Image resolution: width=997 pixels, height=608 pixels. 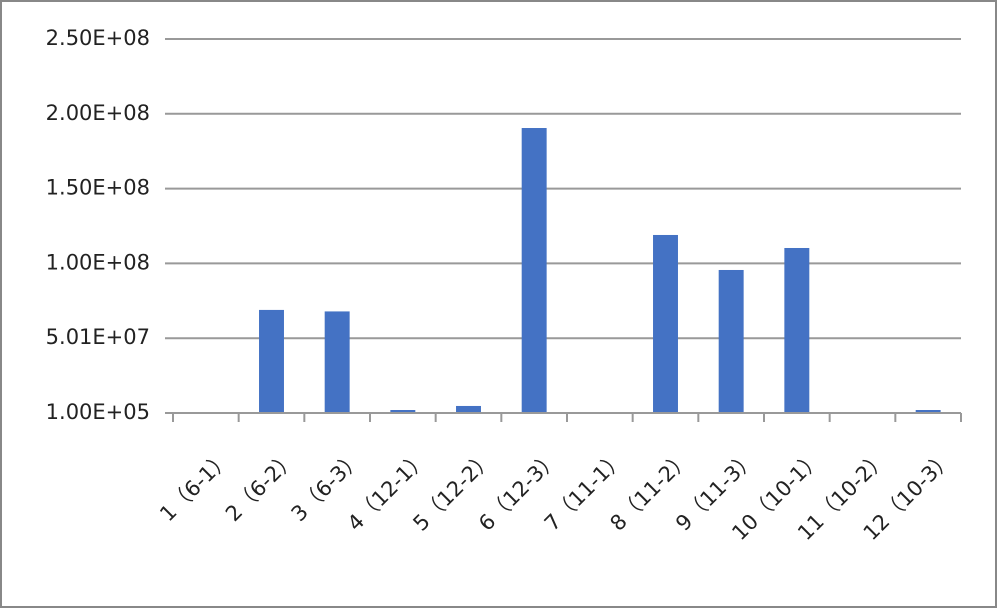 I want to click on y-tick-label: 1.00E+05, so click(x=98, y=412).